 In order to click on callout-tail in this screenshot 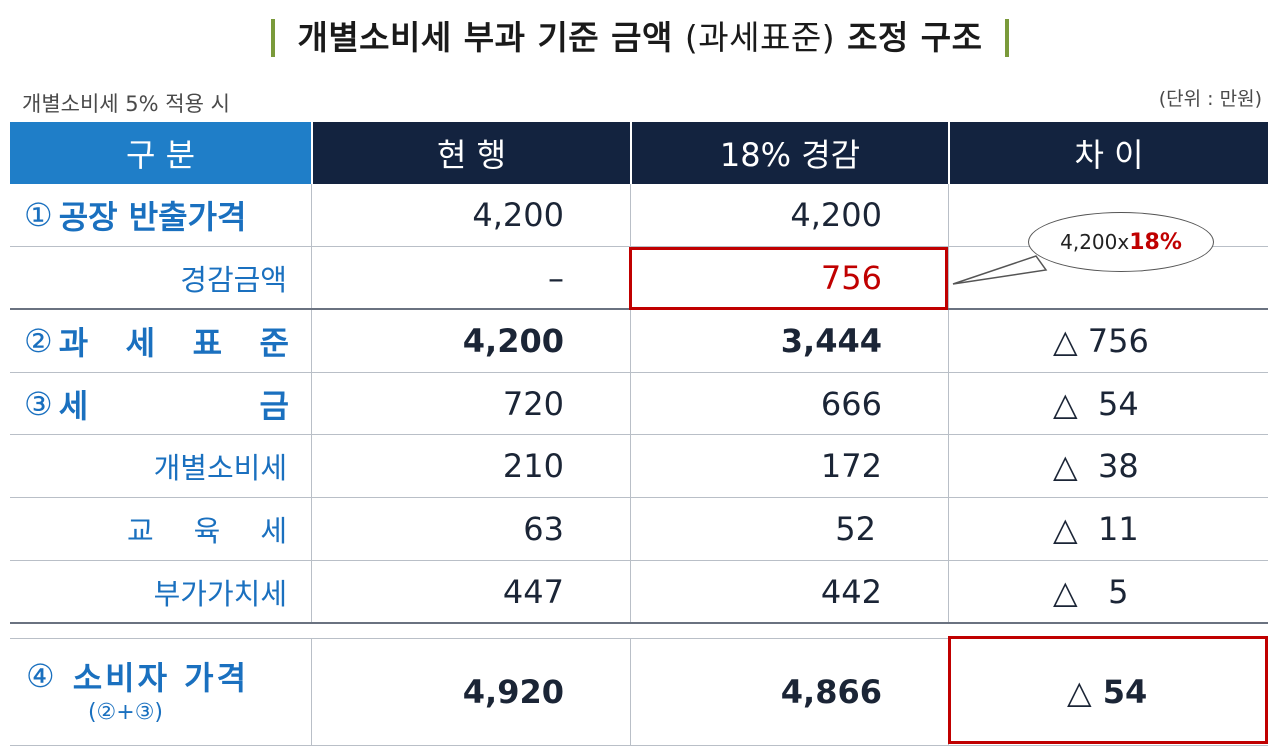, I will do `click(1000, 270)`.